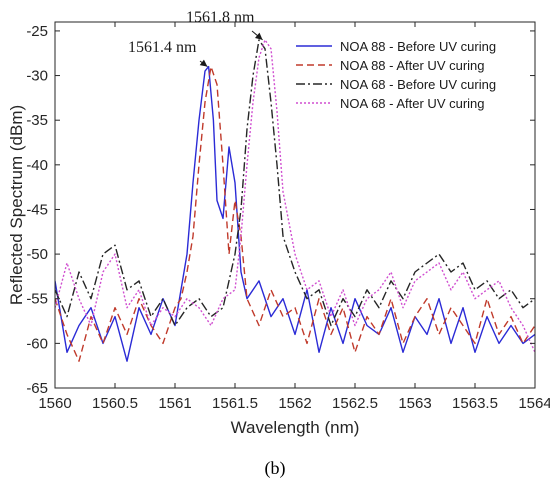 Image resolution: width=550 pixels, height=495 pixels. I want to click on y-tick-label: -35, so click(37, 120).